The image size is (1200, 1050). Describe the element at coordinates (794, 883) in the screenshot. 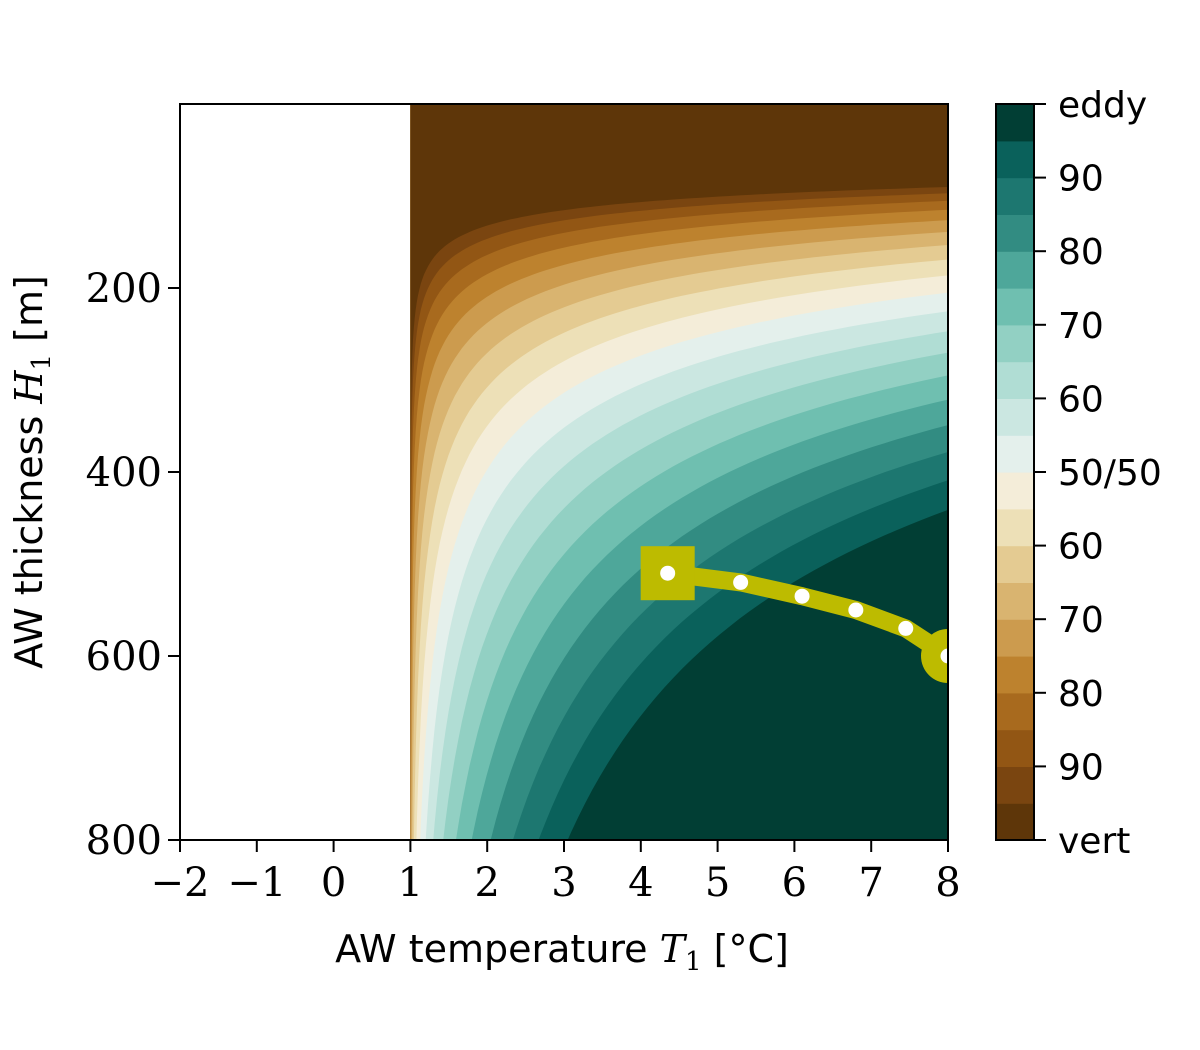

I see `x-tick-label: 6` at that location.